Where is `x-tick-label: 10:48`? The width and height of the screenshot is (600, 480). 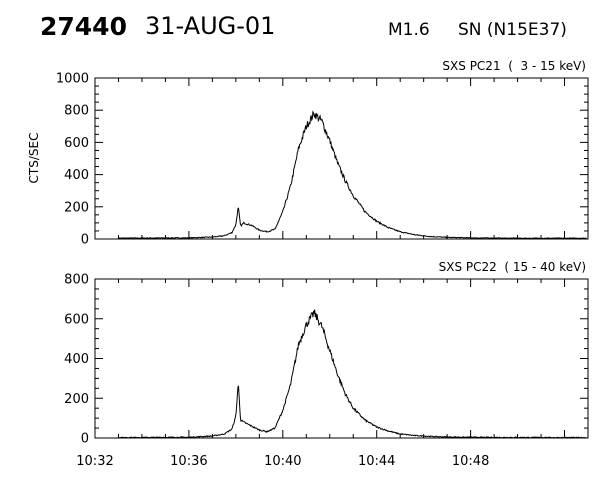 x-tick-label: 10:48 is located at coordinates (470, 461).